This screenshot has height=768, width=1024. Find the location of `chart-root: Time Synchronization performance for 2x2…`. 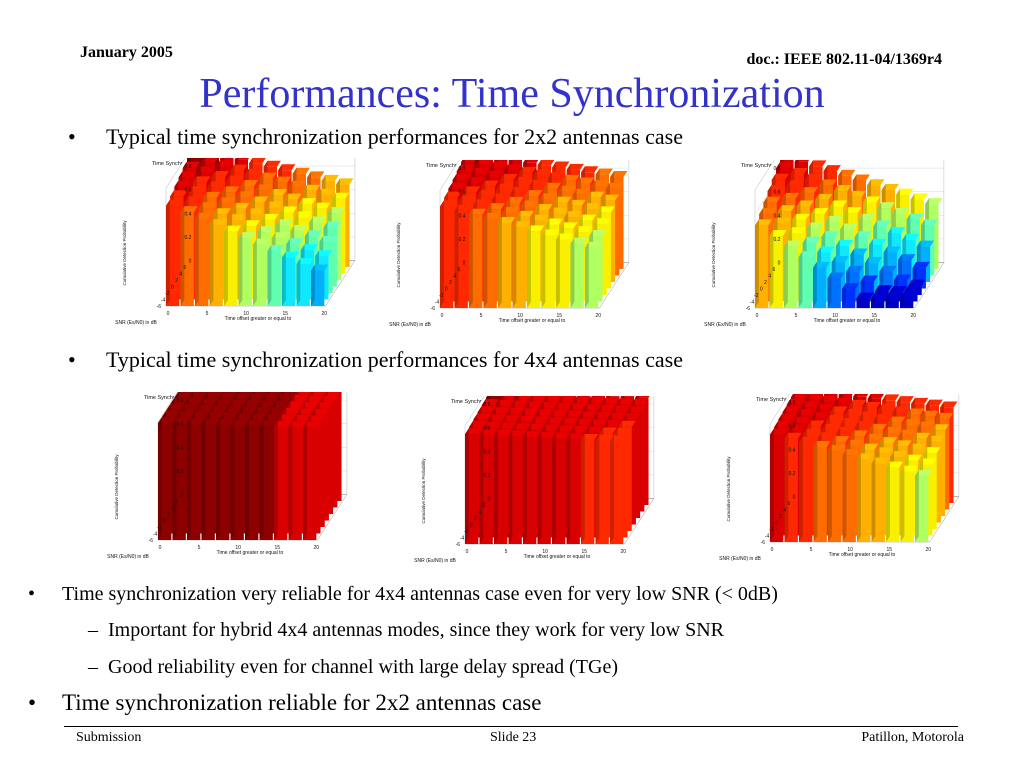

chart-root: Time Synchronization performance for 2x2… is located at coordinates (509, 244).